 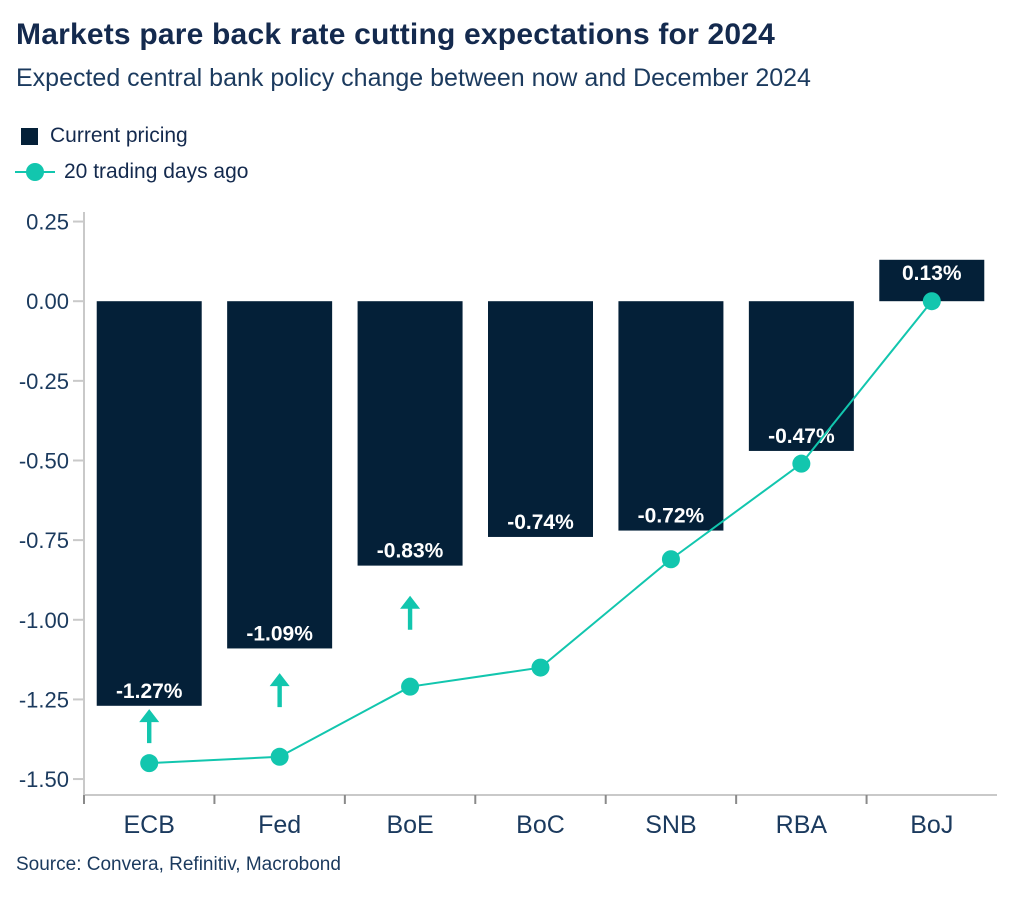 I want to click on bar-ecb, so click(x=149, y=503).